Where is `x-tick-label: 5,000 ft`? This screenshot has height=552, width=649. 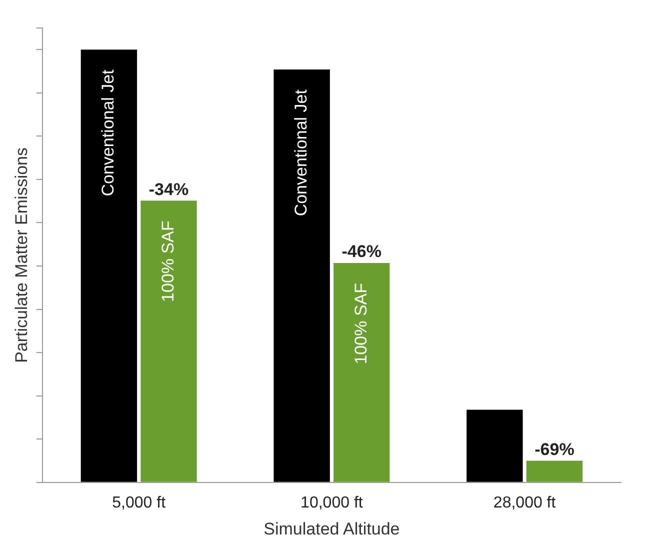 x-tick-label: 5,000 ft is located at coordinates (139, 503).